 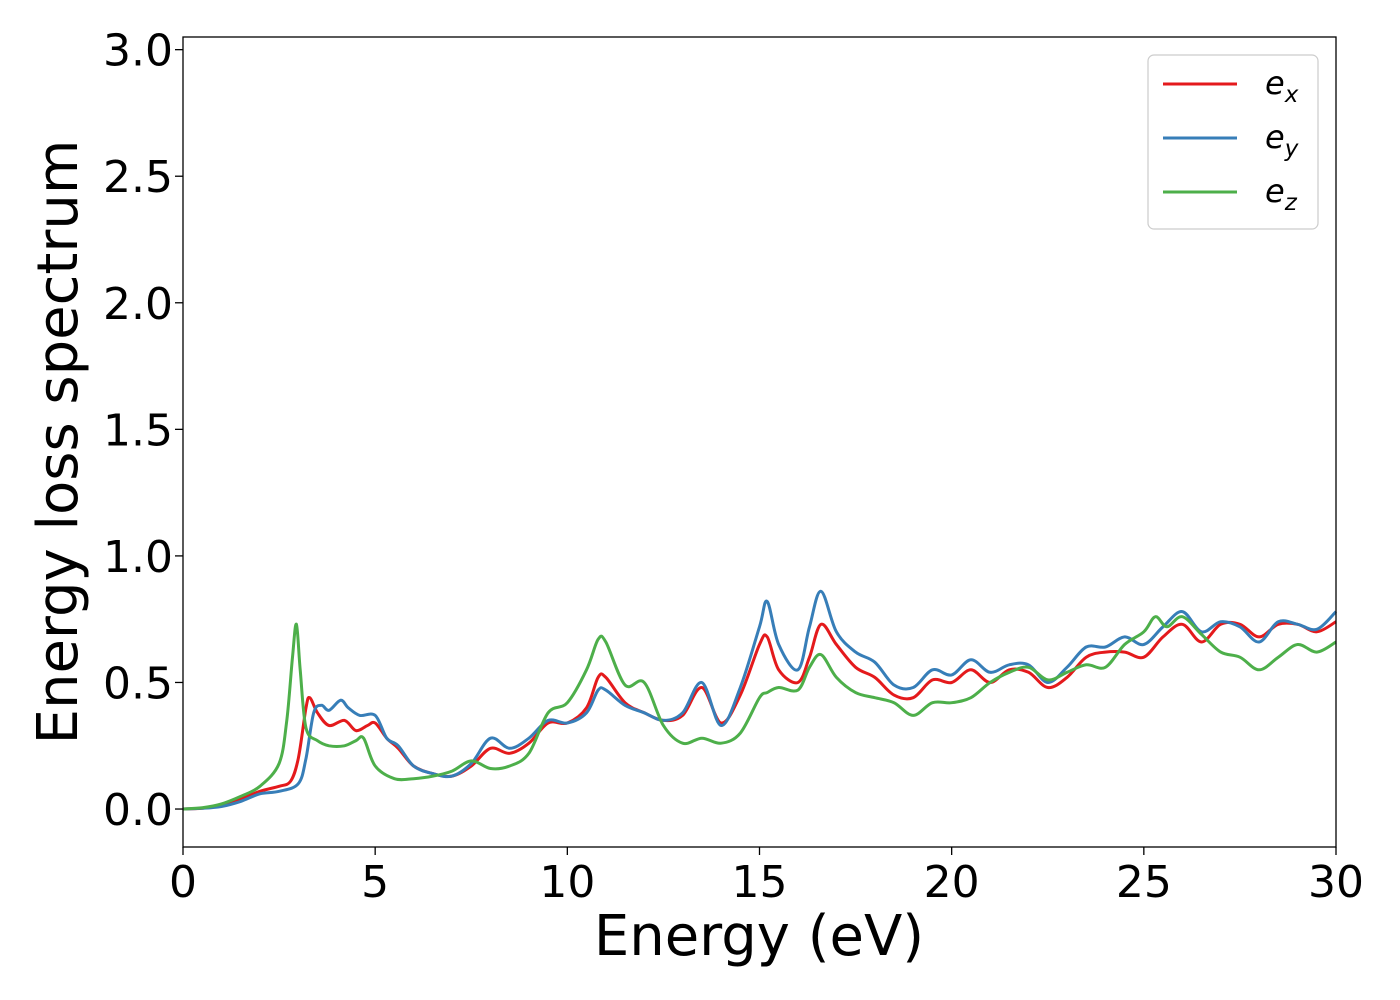 What do you see at coordinates (567, 882) in the screenshot?
I see `x-tick-label: 10` at bounding box center [567, 882].